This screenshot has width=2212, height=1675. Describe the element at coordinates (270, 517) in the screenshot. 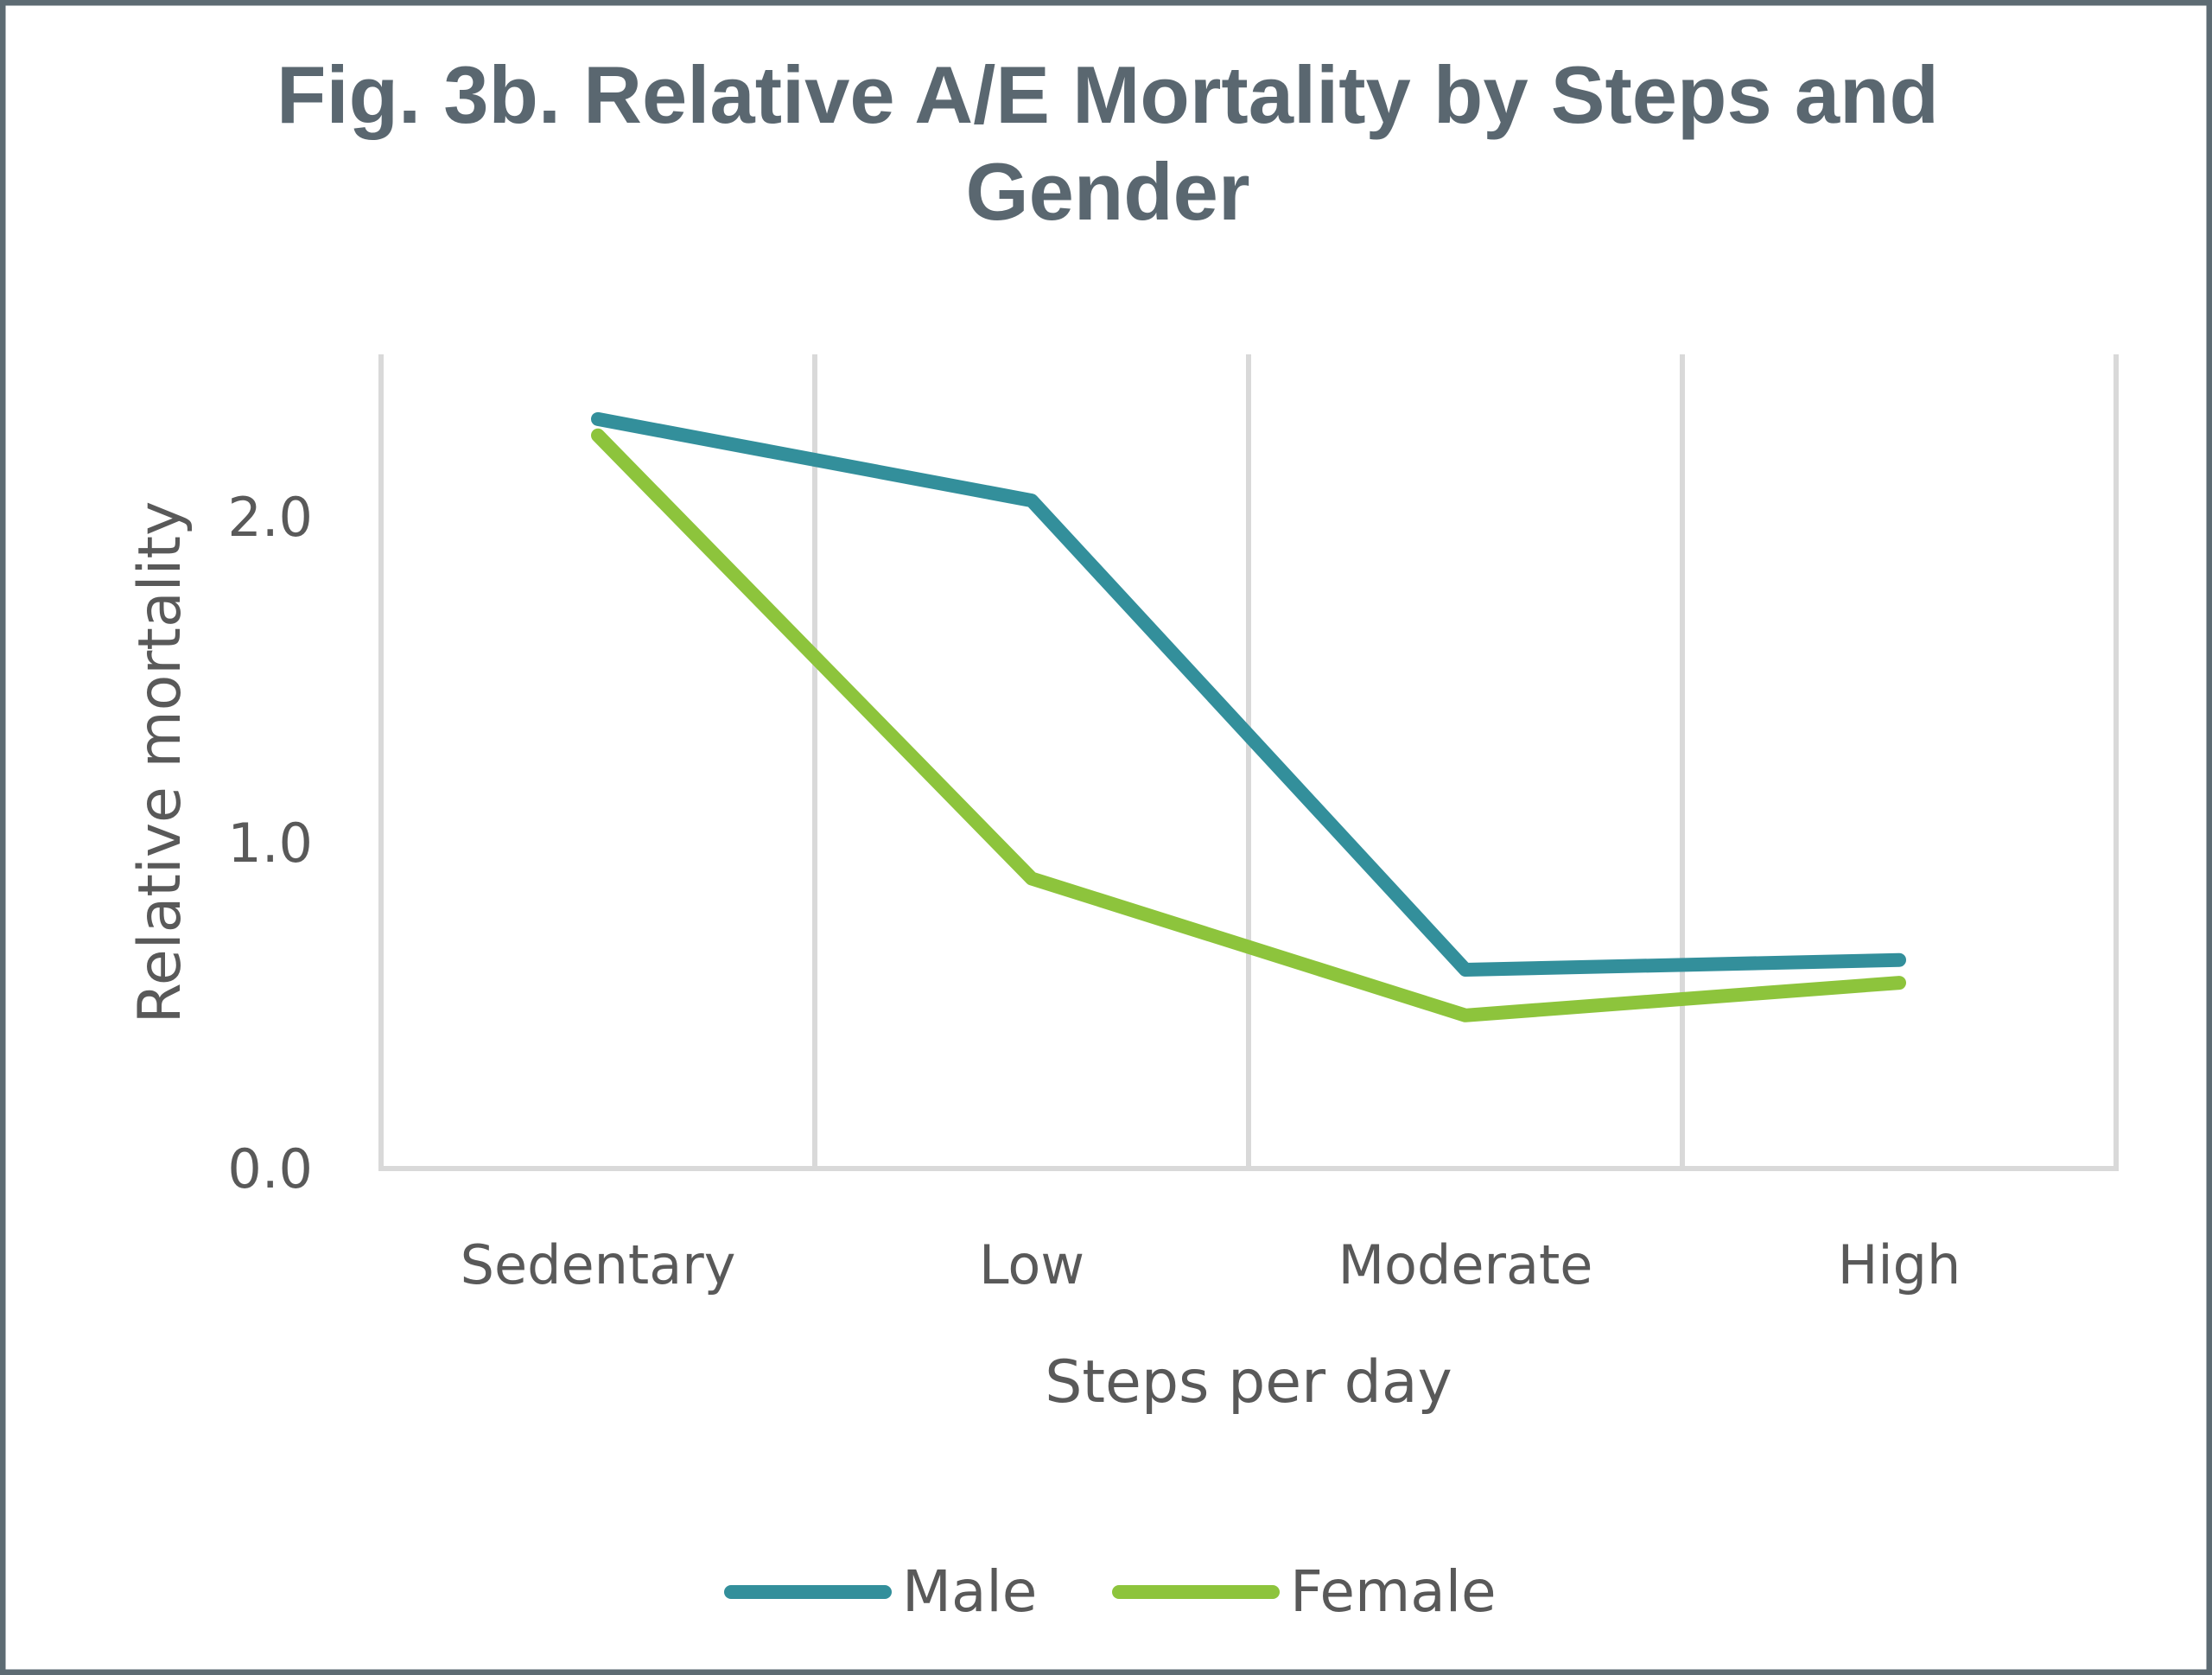

I see `y-tick-label: 2.0` at that location.